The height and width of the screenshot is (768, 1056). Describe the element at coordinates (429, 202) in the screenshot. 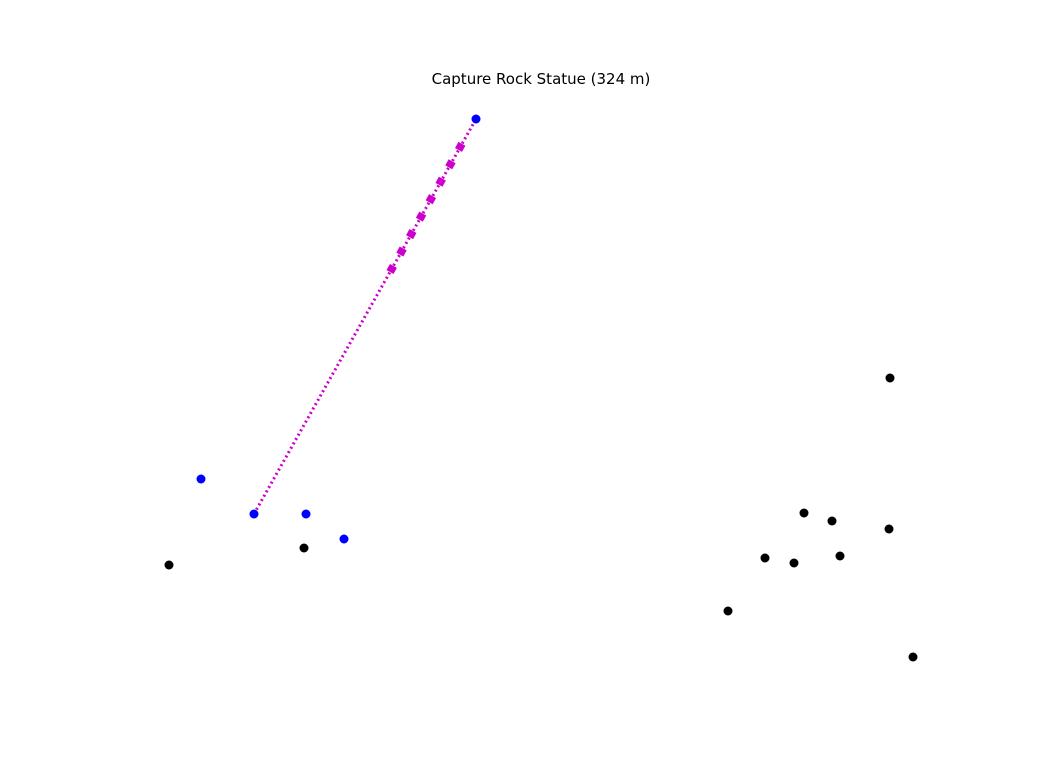

I see `movement-path-progress` at that location.